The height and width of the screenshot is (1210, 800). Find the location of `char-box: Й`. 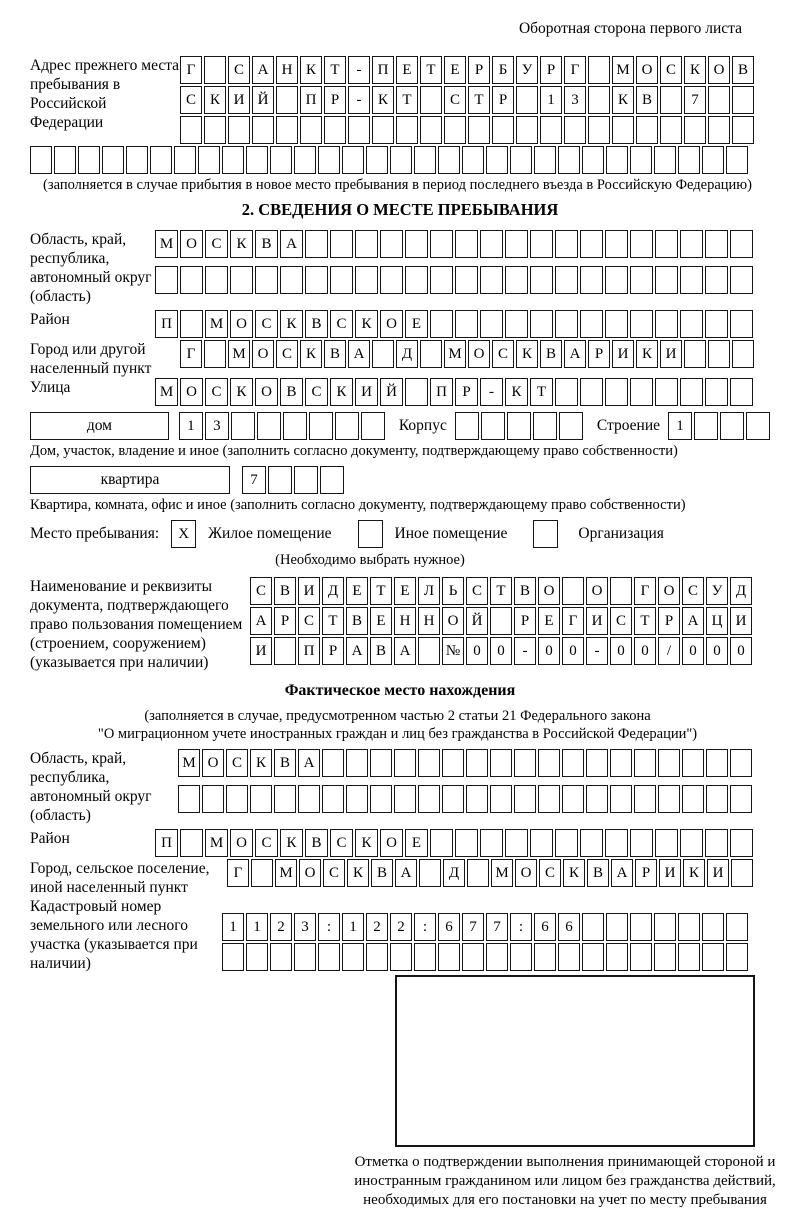

char-box: Й is located at coordinates (391, 392).